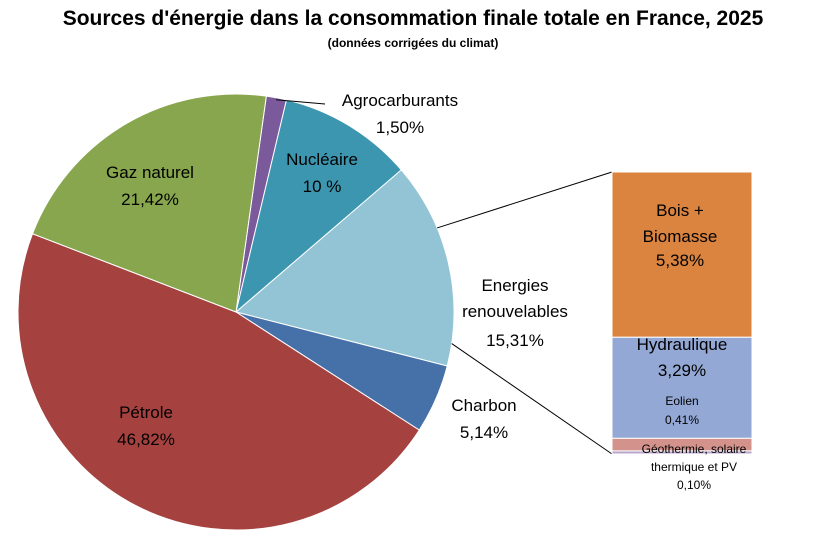  Describe the element at coordinates (413, 43) in the screenshot. I see `chart-subtitle: (données corrigées du climat)` at that location.